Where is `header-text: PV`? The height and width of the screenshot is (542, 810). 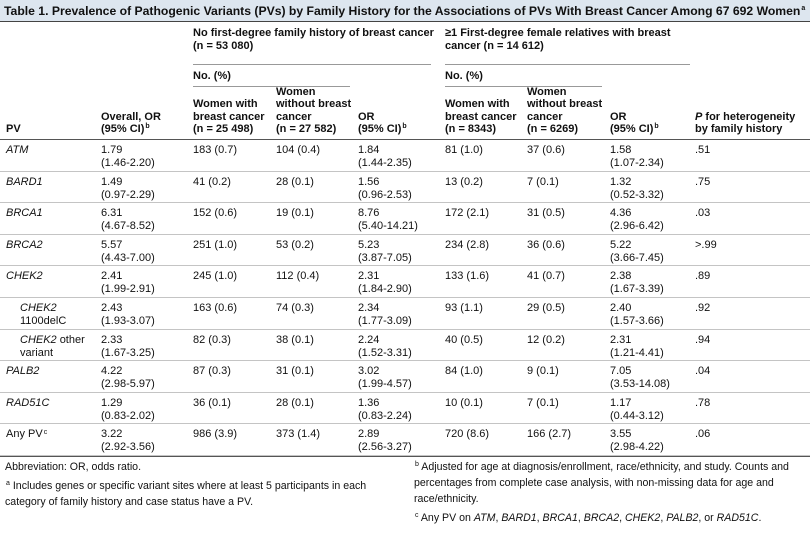 header-text: PV is located at coordinates (13, 129).